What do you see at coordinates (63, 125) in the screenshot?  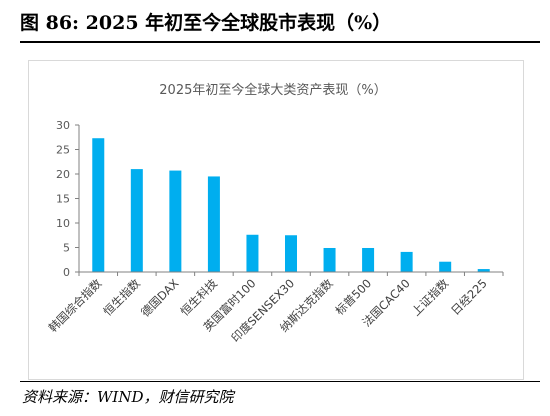 I see `y-tick-label: 30` at bounding box center [63, 125].